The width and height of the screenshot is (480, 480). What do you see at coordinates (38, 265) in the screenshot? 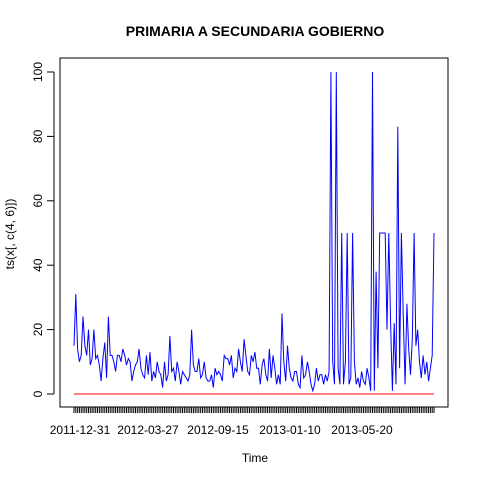
I see `y-tick-label: 40` at bounding box center [38, 265].